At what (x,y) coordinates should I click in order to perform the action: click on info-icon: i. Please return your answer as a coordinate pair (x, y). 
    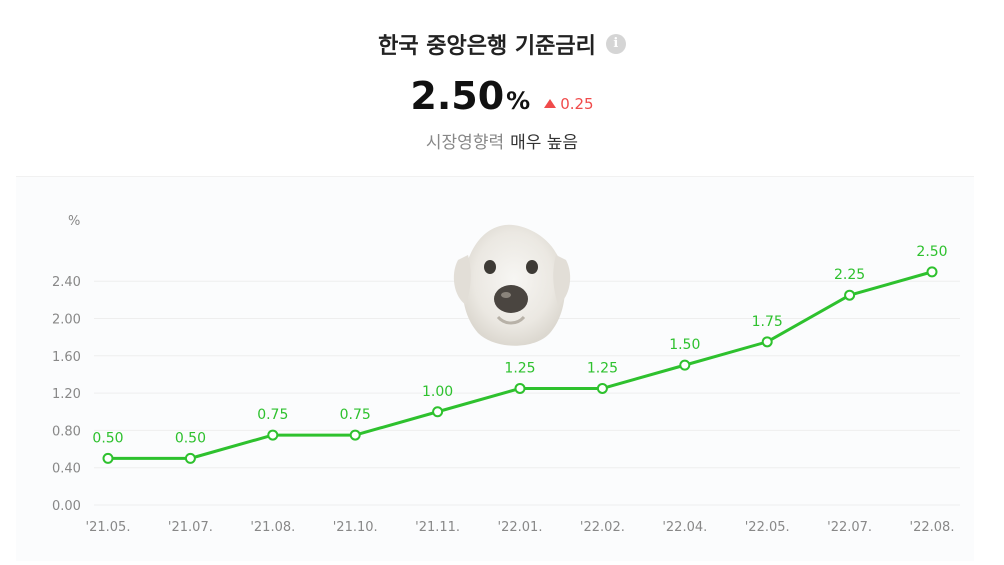
    Looking at the image, I should click on (615, 44).